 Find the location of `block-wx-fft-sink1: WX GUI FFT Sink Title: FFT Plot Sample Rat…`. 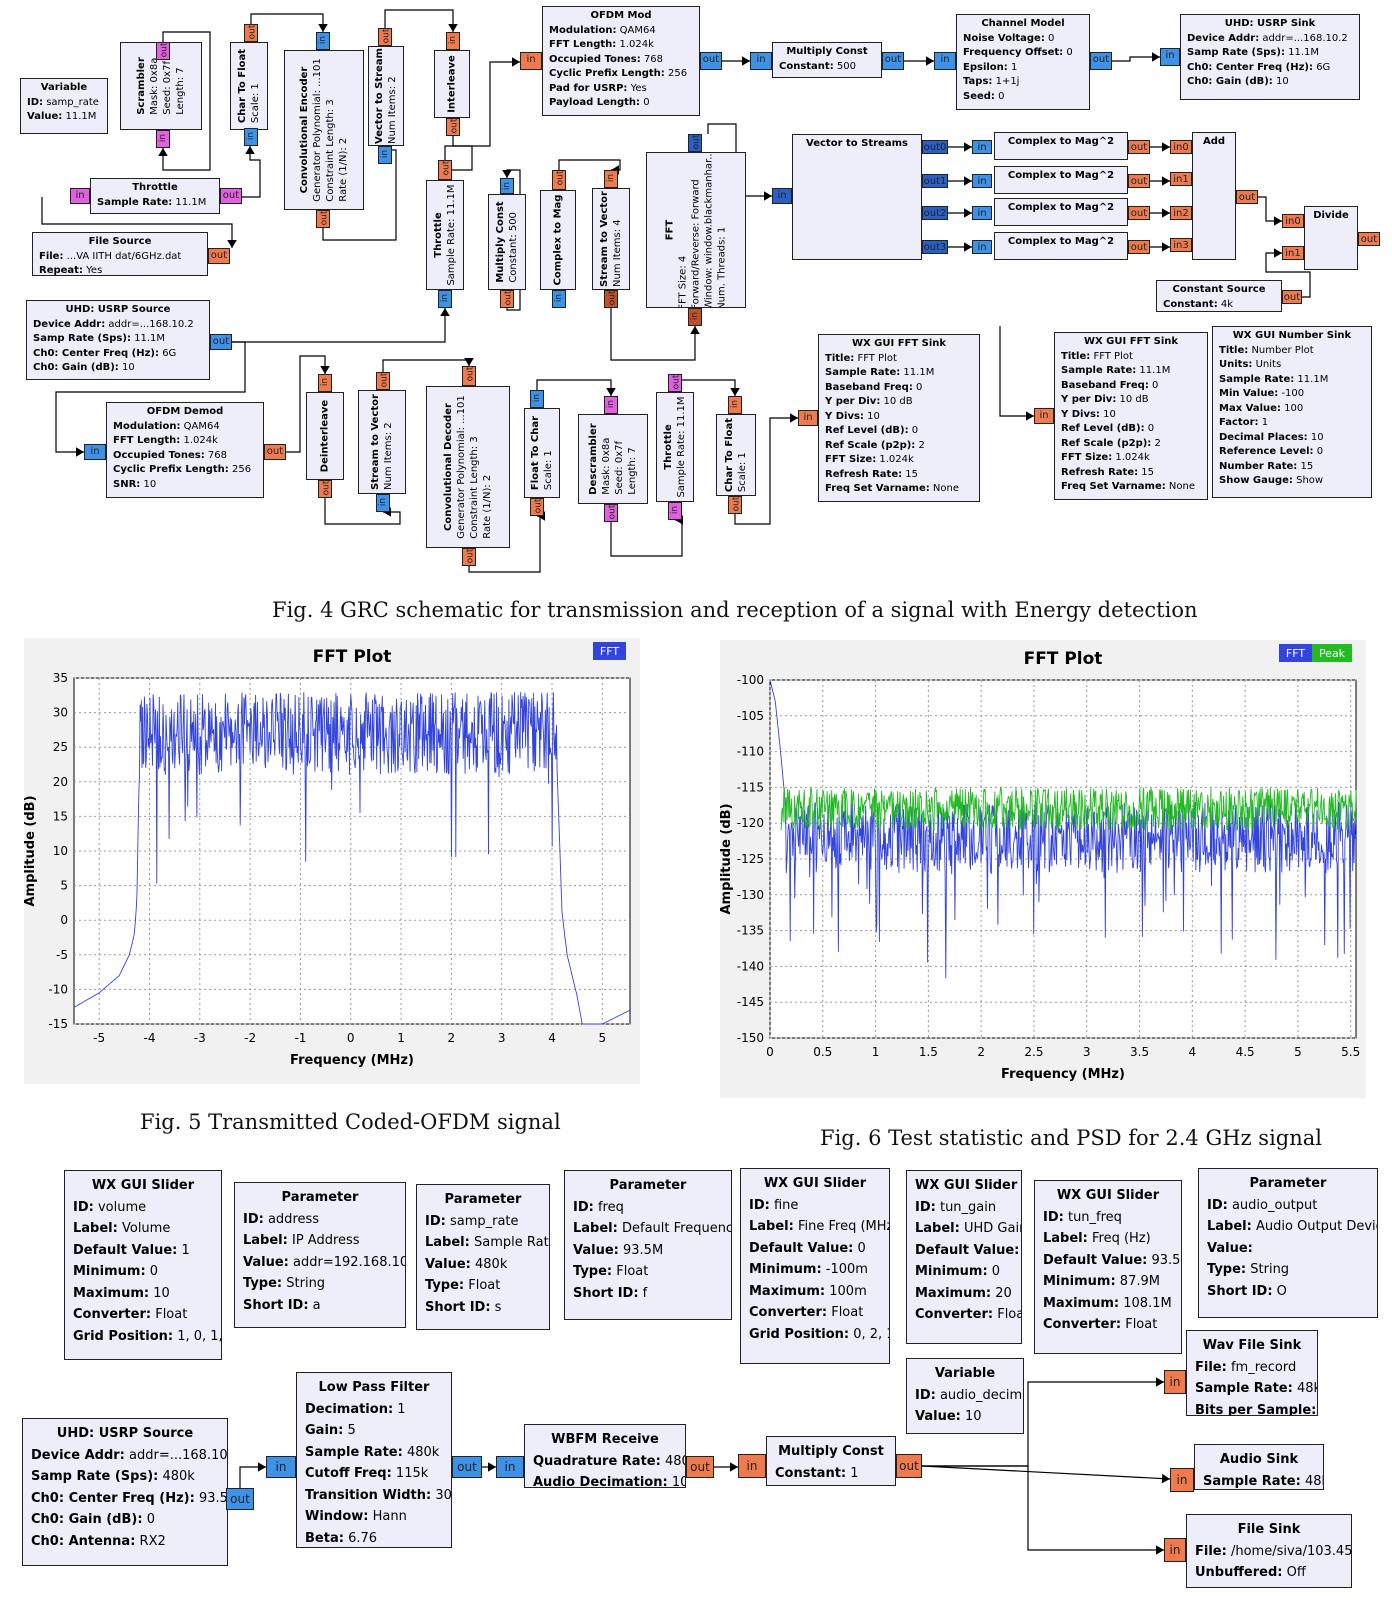

block-wx-fft-sink1: WX GUI FFT Sink Title: FFT Plot Sample Rat… is located at coordinates (899, 418).